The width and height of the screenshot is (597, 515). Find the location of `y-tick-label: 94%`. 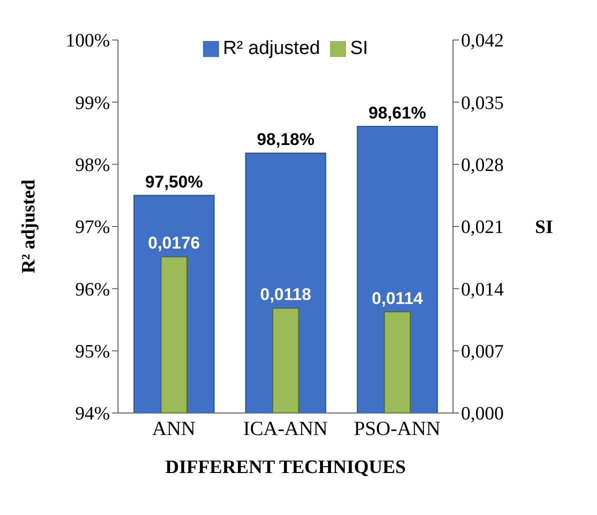

y-tick-label: 94% is located at coordinates (92, 414).